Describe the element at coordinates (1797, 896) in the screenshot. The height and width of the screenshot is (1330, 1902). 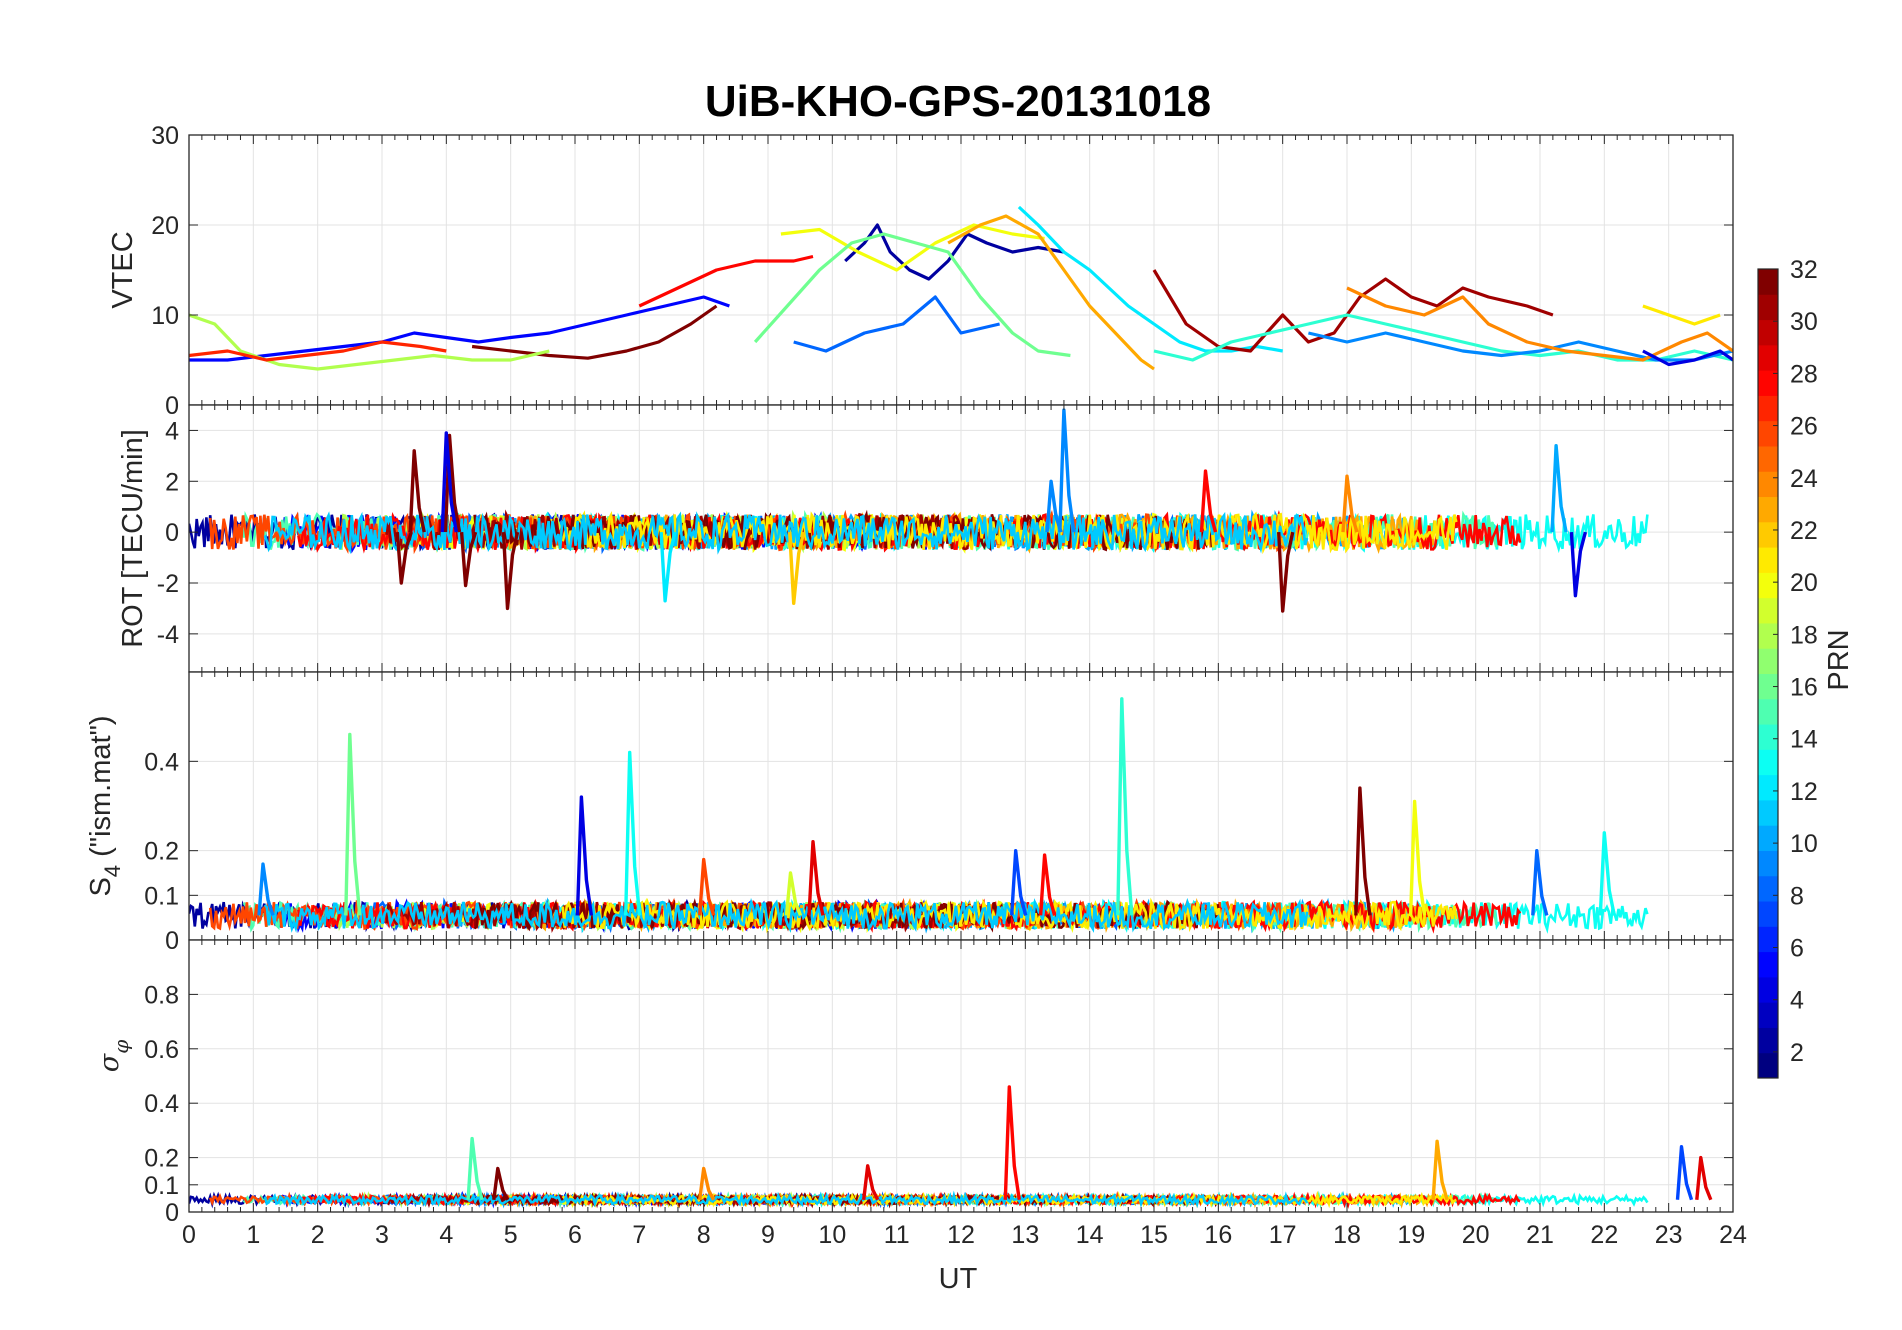
I see `colorbar-tick-label: 8` at that location.